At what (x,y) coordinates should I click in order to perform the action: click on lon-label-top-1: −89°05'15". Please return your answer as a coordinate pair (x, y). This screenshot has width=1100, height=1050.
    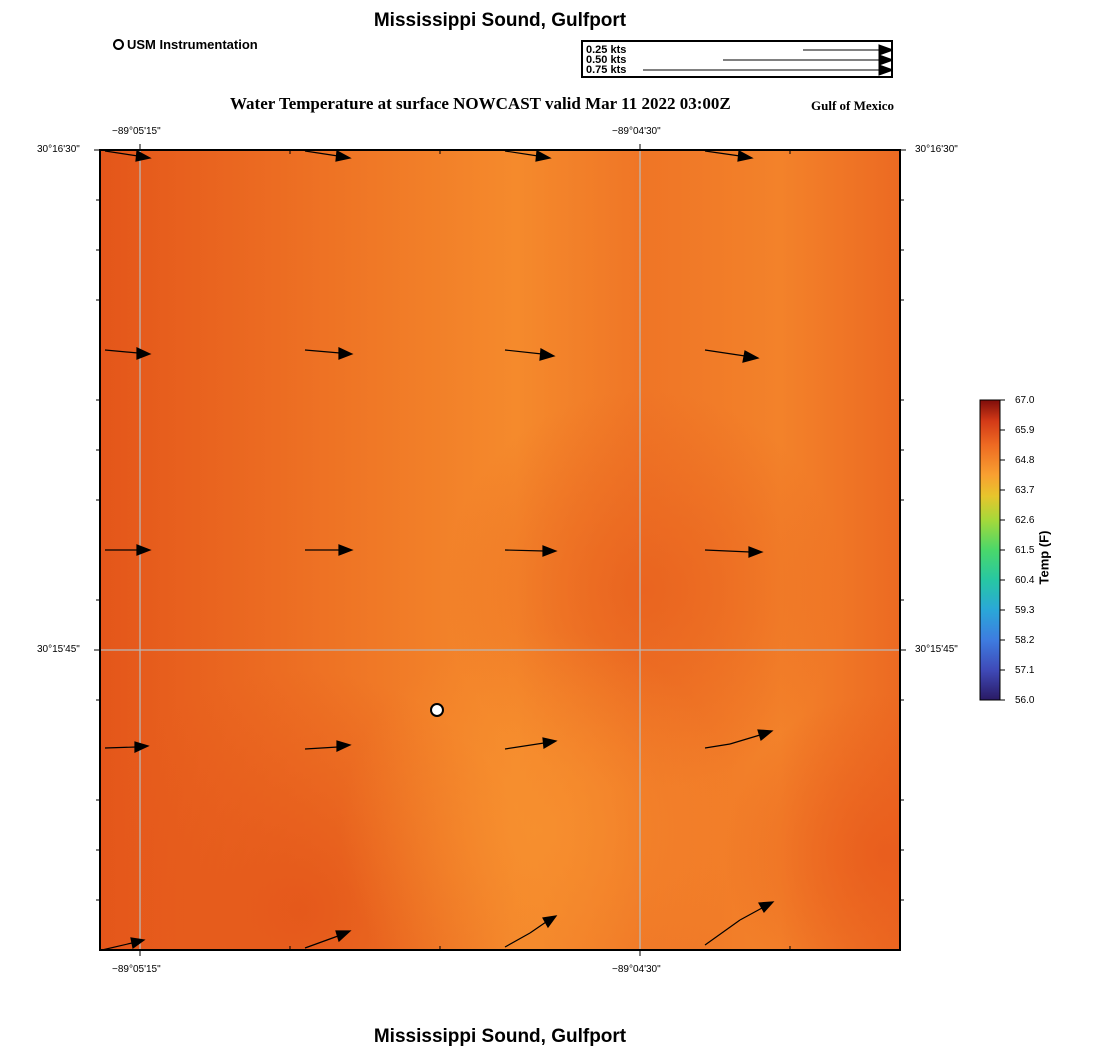
    Looking at the image, I should click on (136, 131).